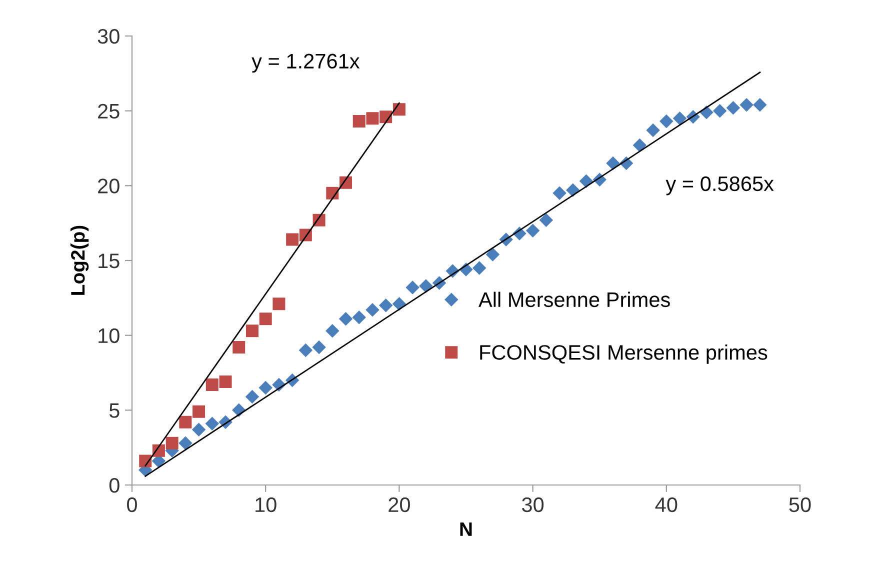 This screenshot has width=873, height=578. What do you see at coordinates (132, 504) in the screenshot?
I see `x-tick-label: 0` at bounding box center [132, 504].